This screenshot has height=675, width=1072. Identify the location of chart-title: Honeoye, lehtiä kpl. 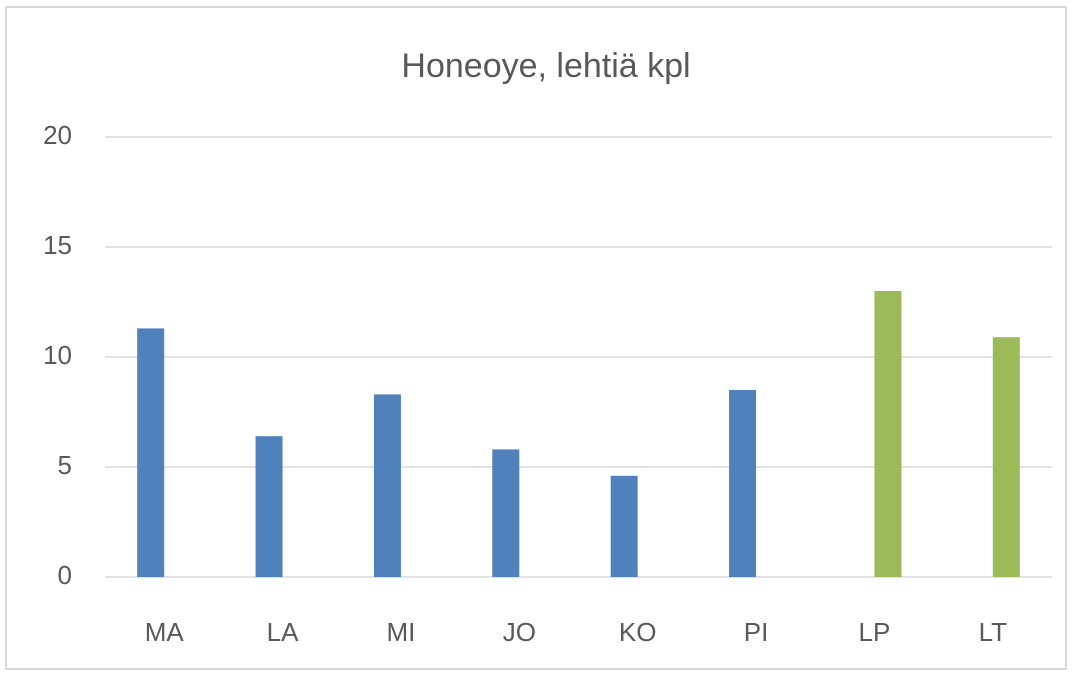
(545, 66).